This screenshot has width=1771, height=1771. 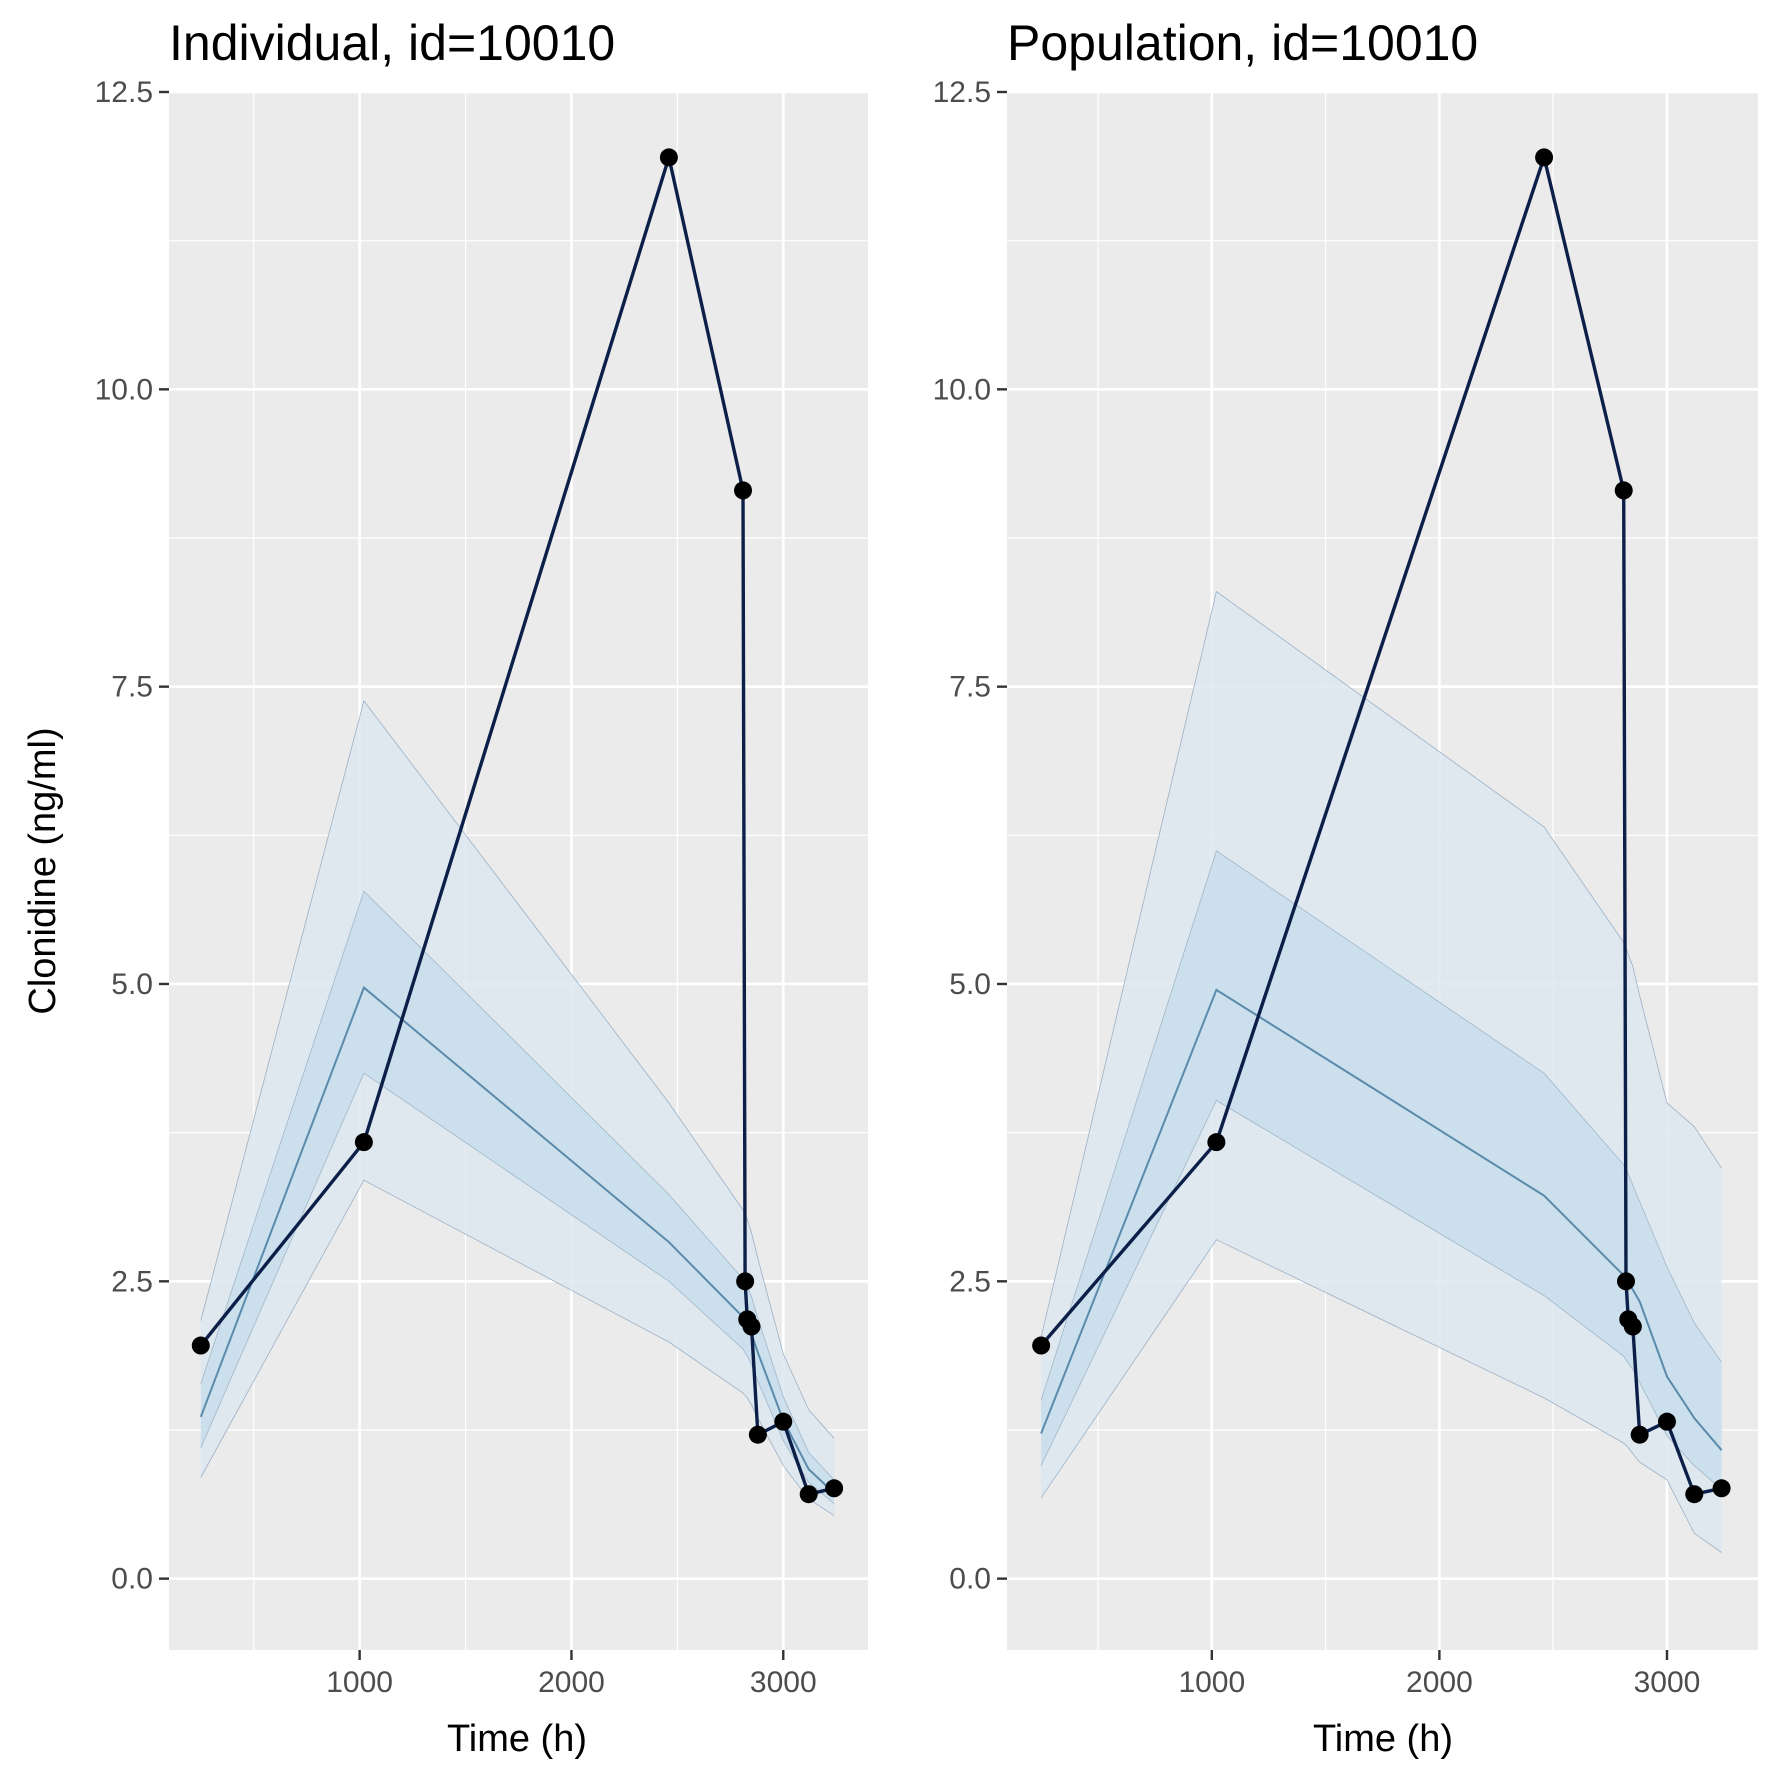 I want to click on inner-band-upper-edge, so click(x=1381, y=1125).